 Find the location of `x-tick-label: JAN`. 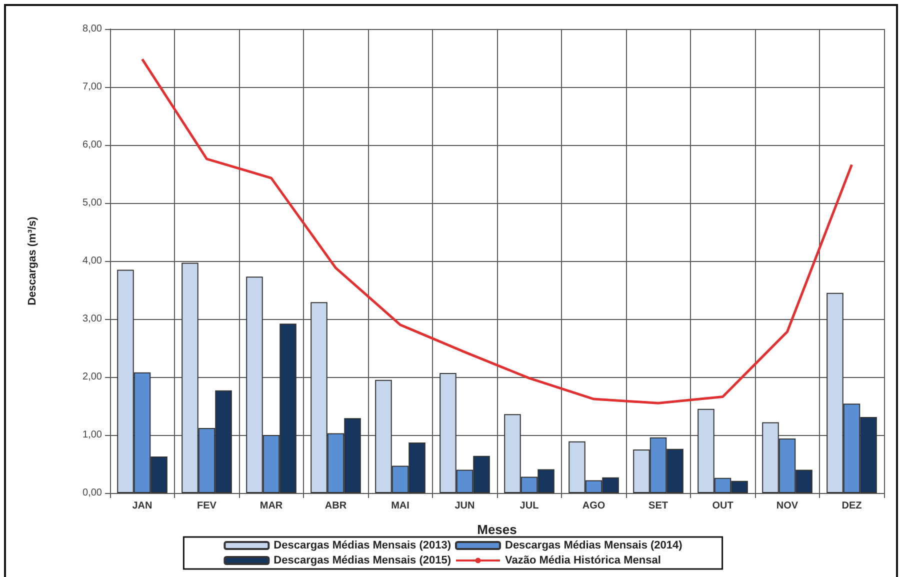

x-tick-label: JAN is located at coordinates (142, 506).